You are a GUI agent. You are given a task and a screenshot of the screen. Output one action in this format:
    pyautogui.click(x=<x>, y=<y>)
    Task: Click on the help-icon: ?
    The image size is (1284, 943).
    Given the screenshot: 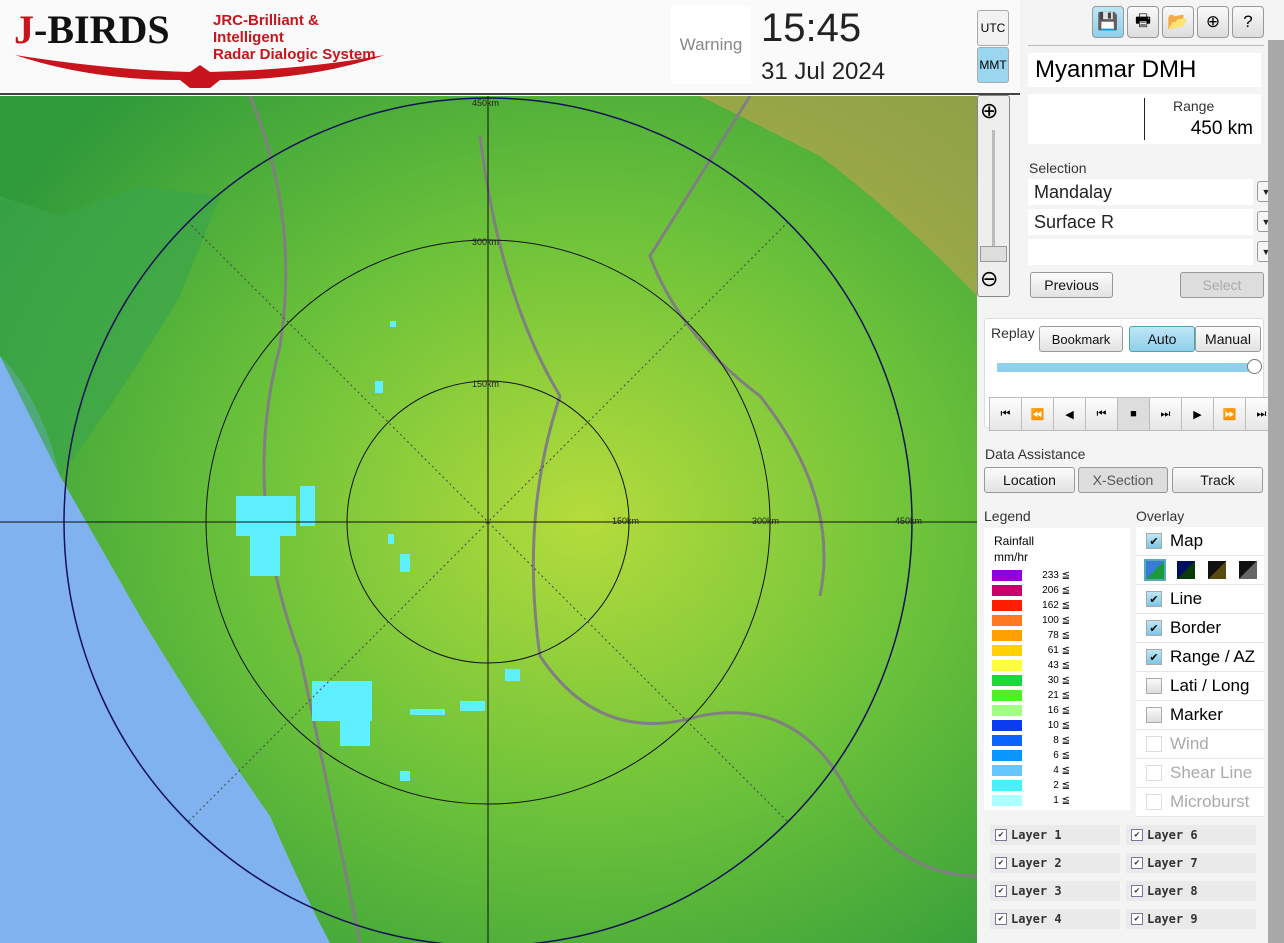 What is the action you would take?
    pyautogui.click(x=1248, y=22)
    